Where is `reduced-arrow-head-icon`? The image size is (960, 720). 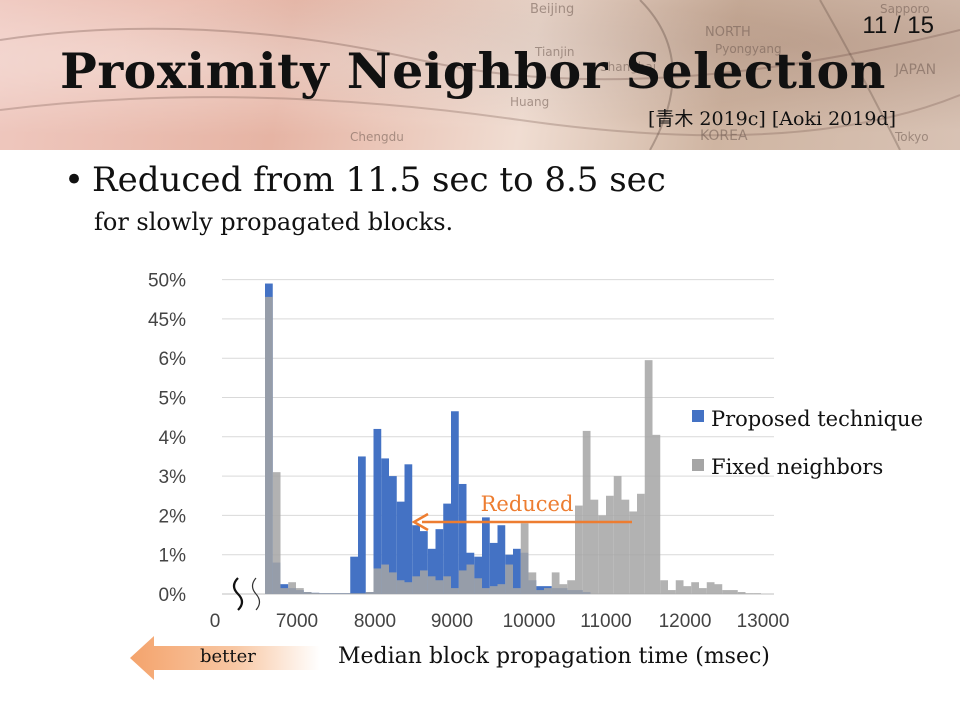 reduced-arrow-head-icon is located at coordinates (420, 522).